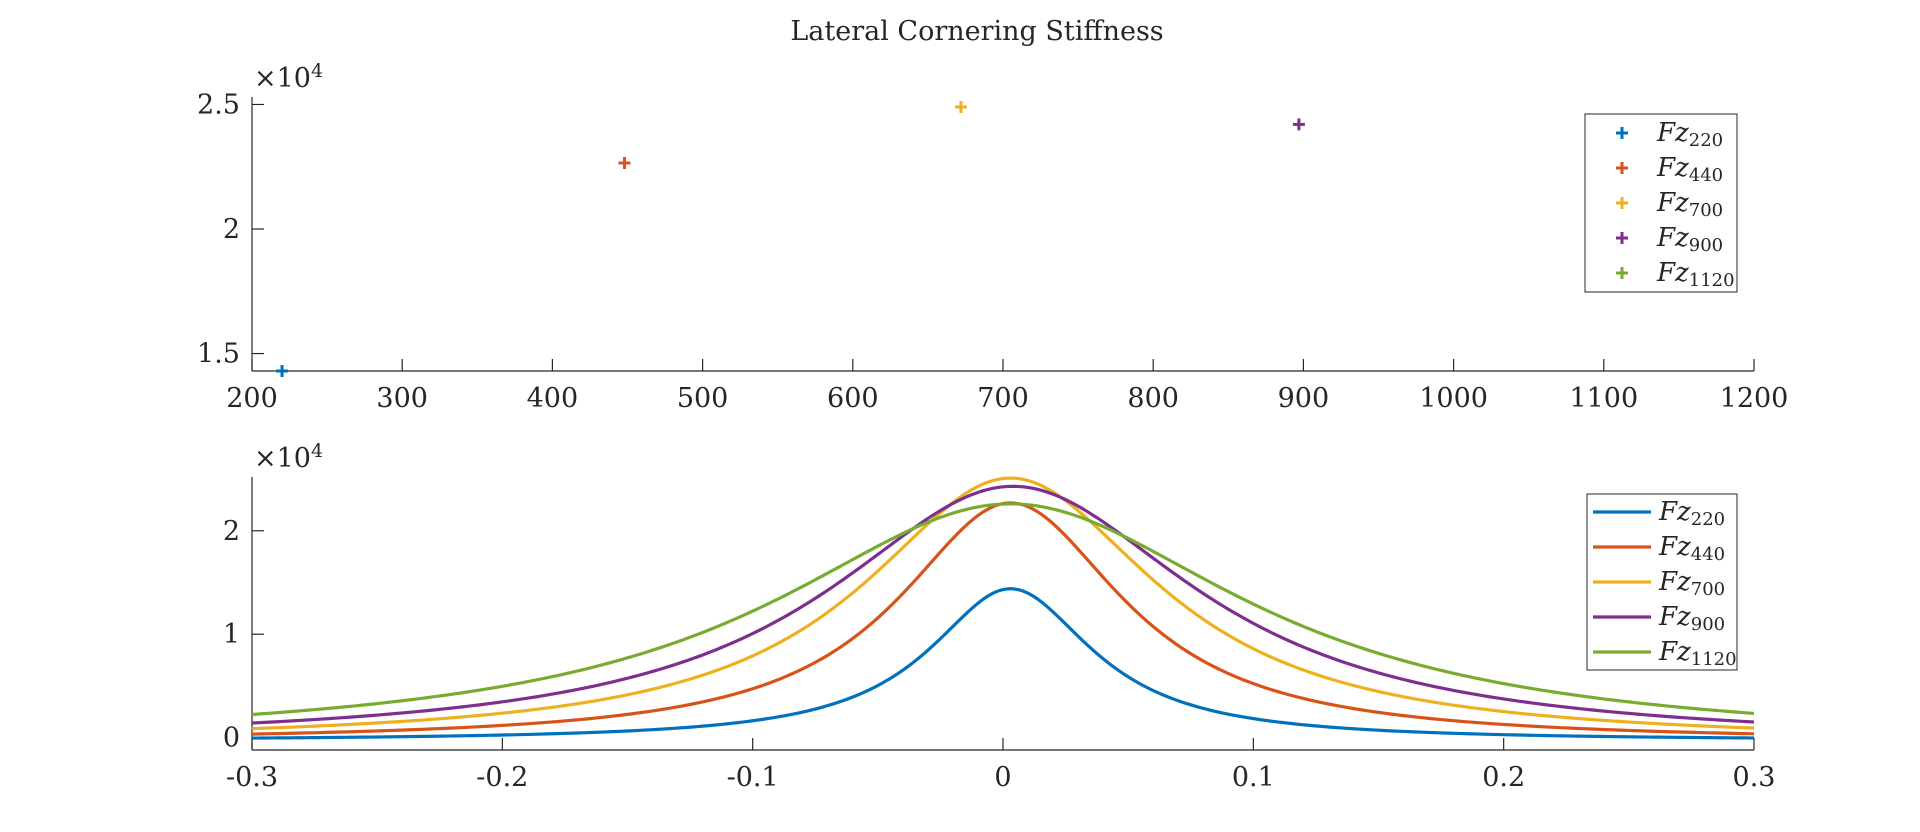  What do you see at coordinates (753, 777) in the screenshot?
I see `x-tick-label: -0.1` at bounding box center [753, 777].